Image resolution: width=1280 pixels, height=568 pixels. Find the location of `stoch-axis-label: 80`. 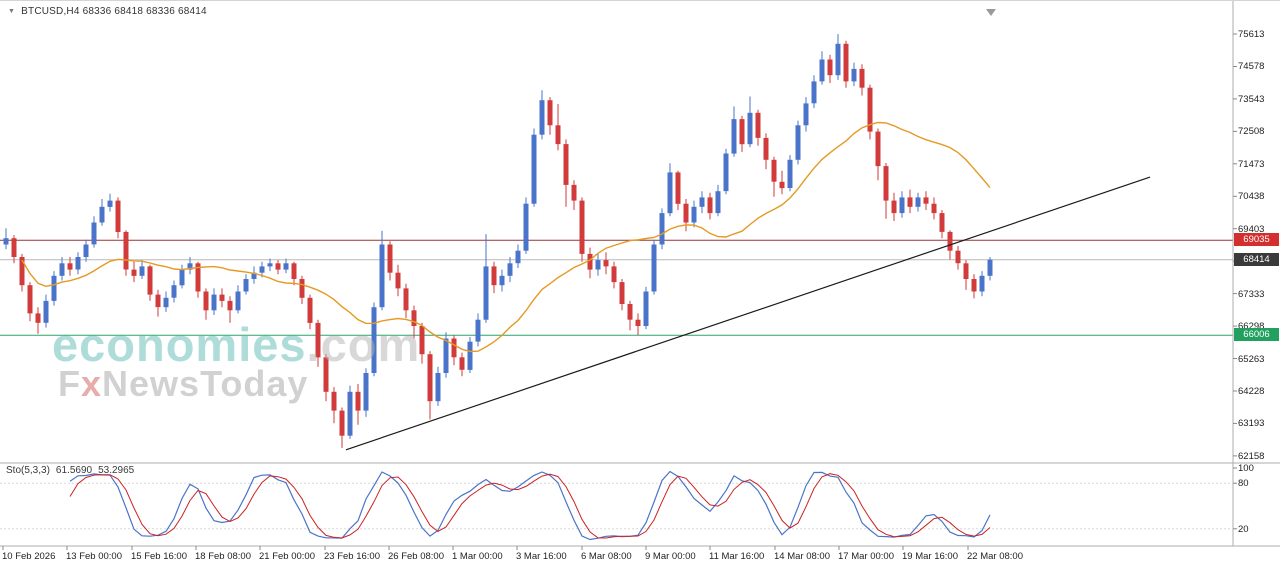

stoch-axis-label: 80 is located at coordinates (1243, 483).